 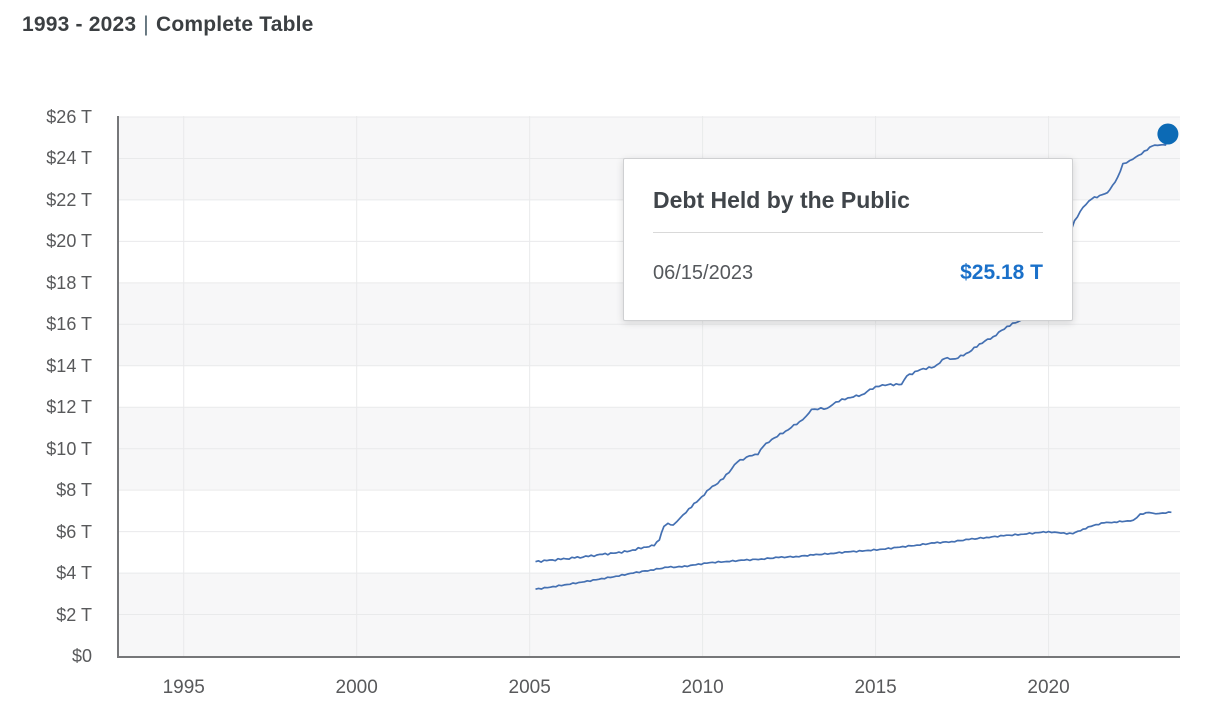 I want to click on y-axis-label: $18 T, so click(x=69, y=282).